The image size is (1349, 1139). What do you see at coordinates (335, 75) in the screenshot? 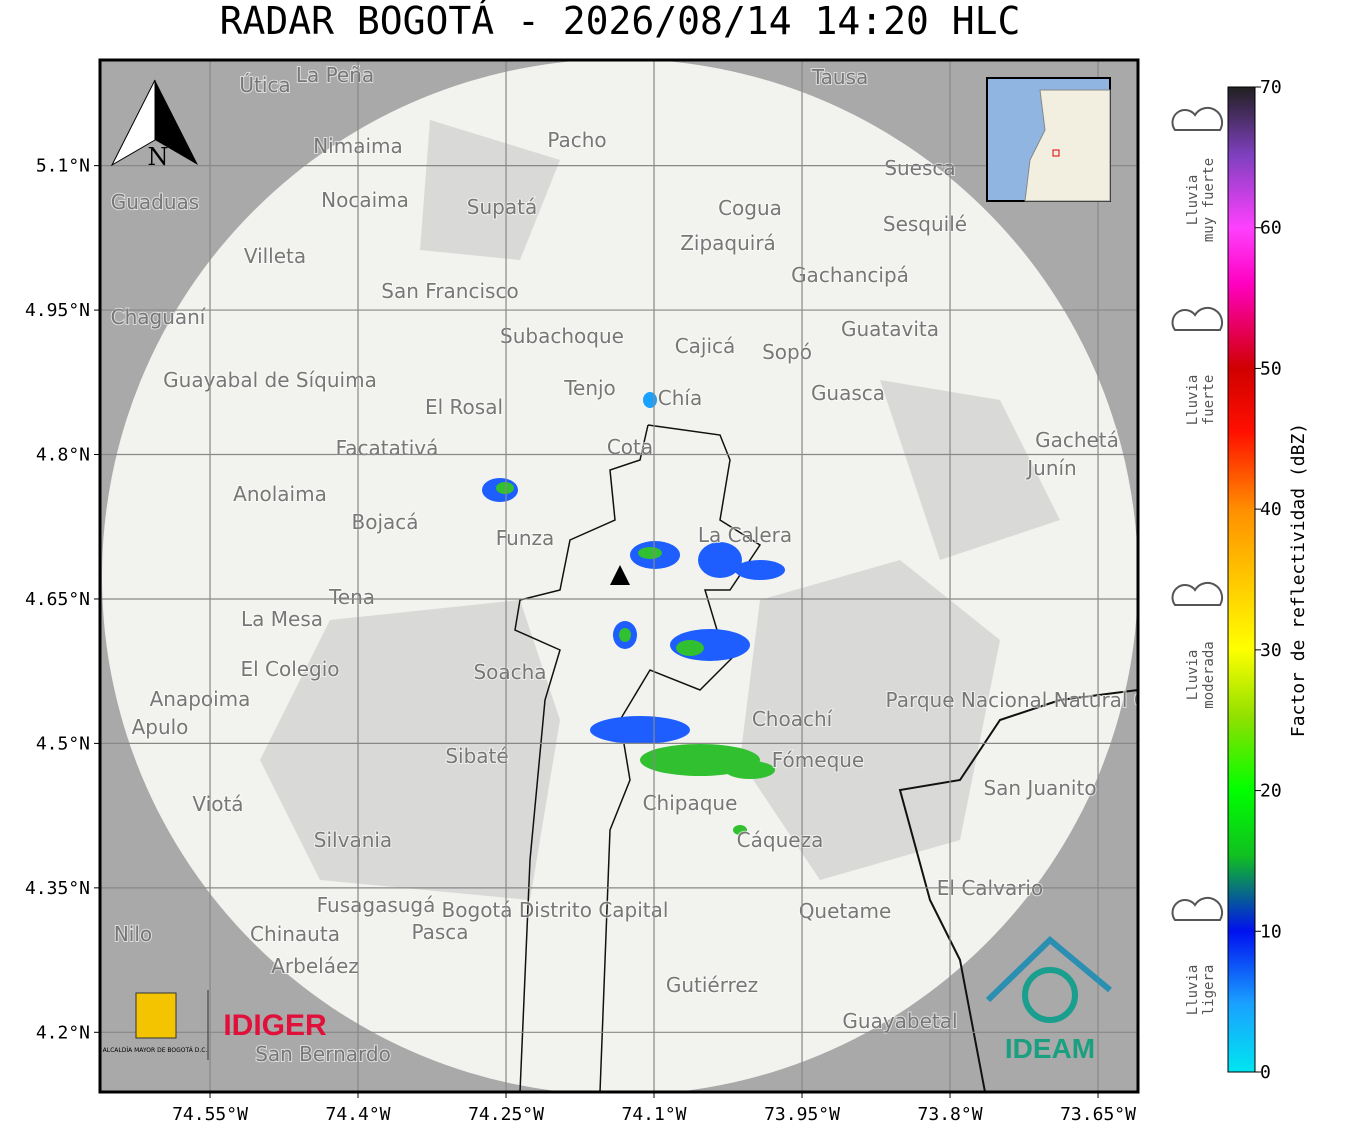
I see `place-label: La Peña` at bounding box center [335, 75].